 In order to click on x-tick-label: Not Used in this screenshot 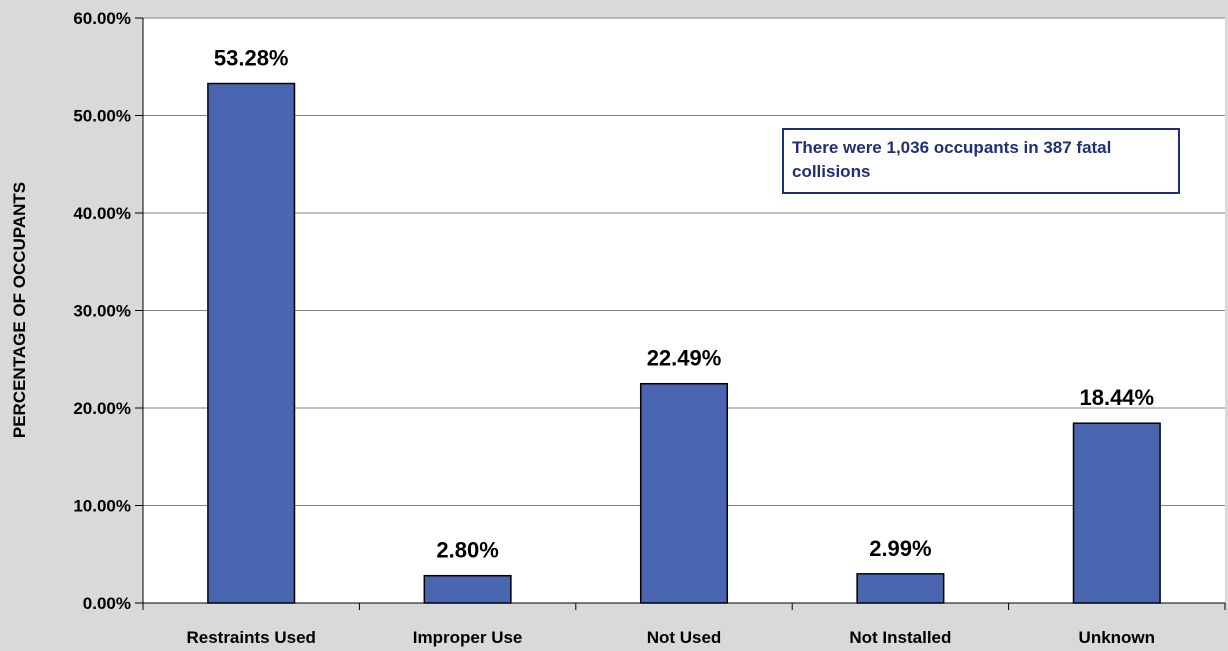, I will do `click(684, 637)`.